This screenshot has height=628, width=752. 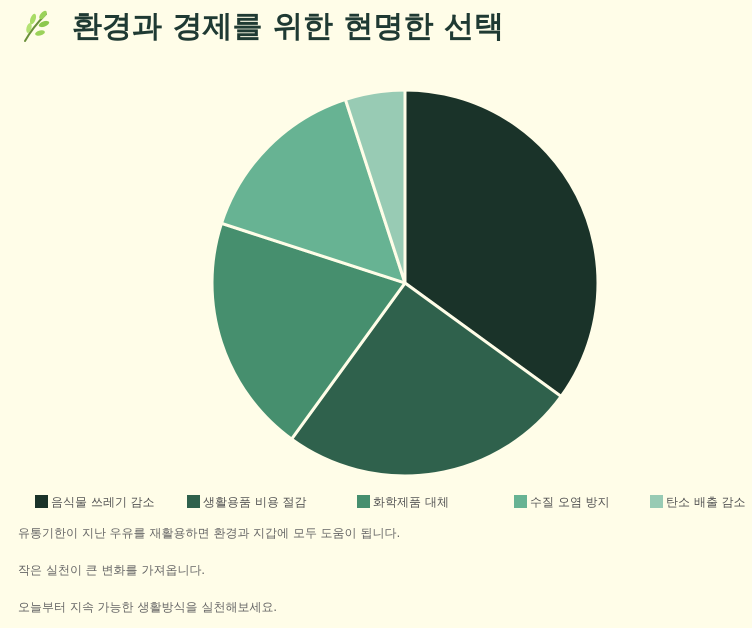 I want to click on legend-label: 탄소 배출 감소, so click(x=706, y=502).